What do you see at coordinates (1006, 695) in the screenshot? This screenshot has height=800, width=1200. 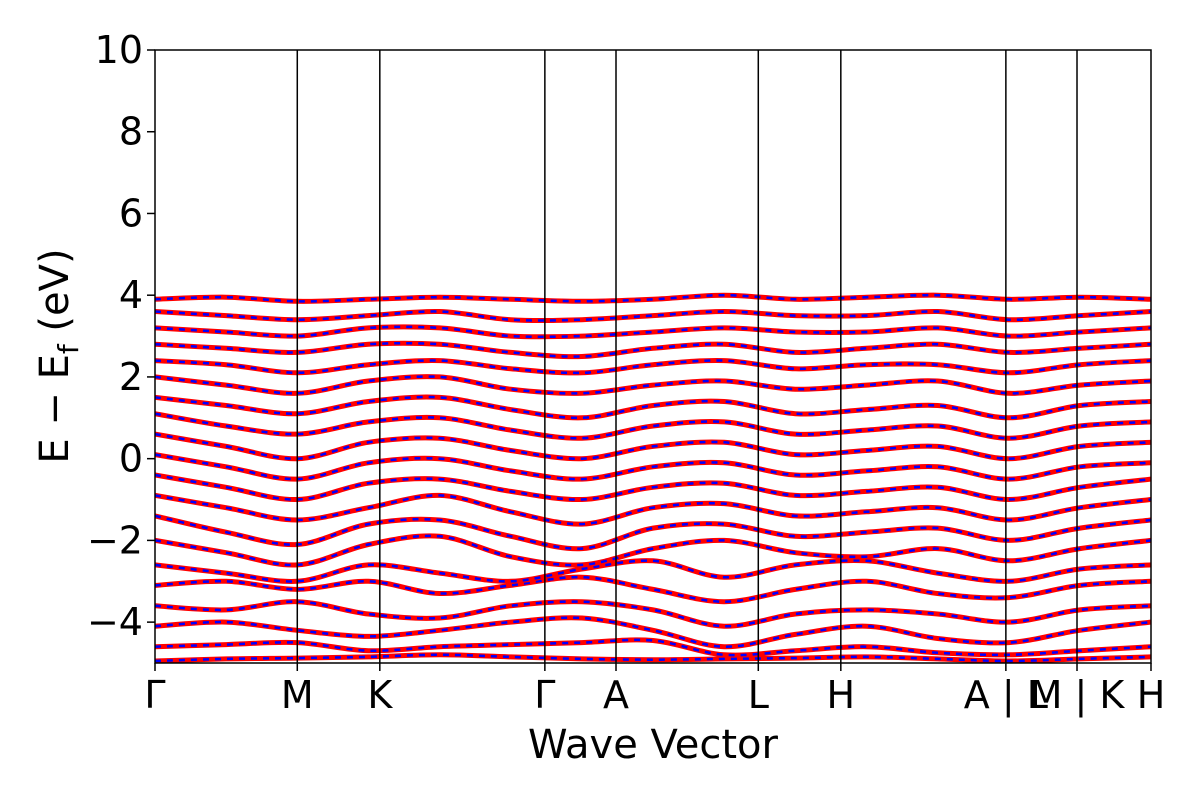 I see `x-tick-label: A | L` at bounding box center [1006, 695].